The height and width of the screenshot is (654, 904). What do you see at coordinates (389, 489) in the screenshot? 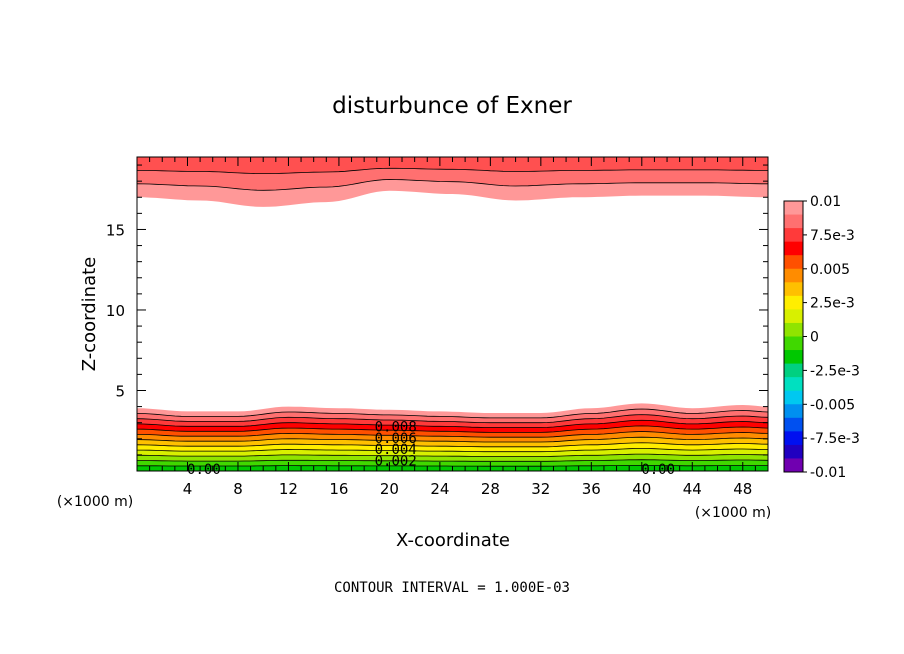
I see `x-tick-label: 20` at bounding box center [389, 489].